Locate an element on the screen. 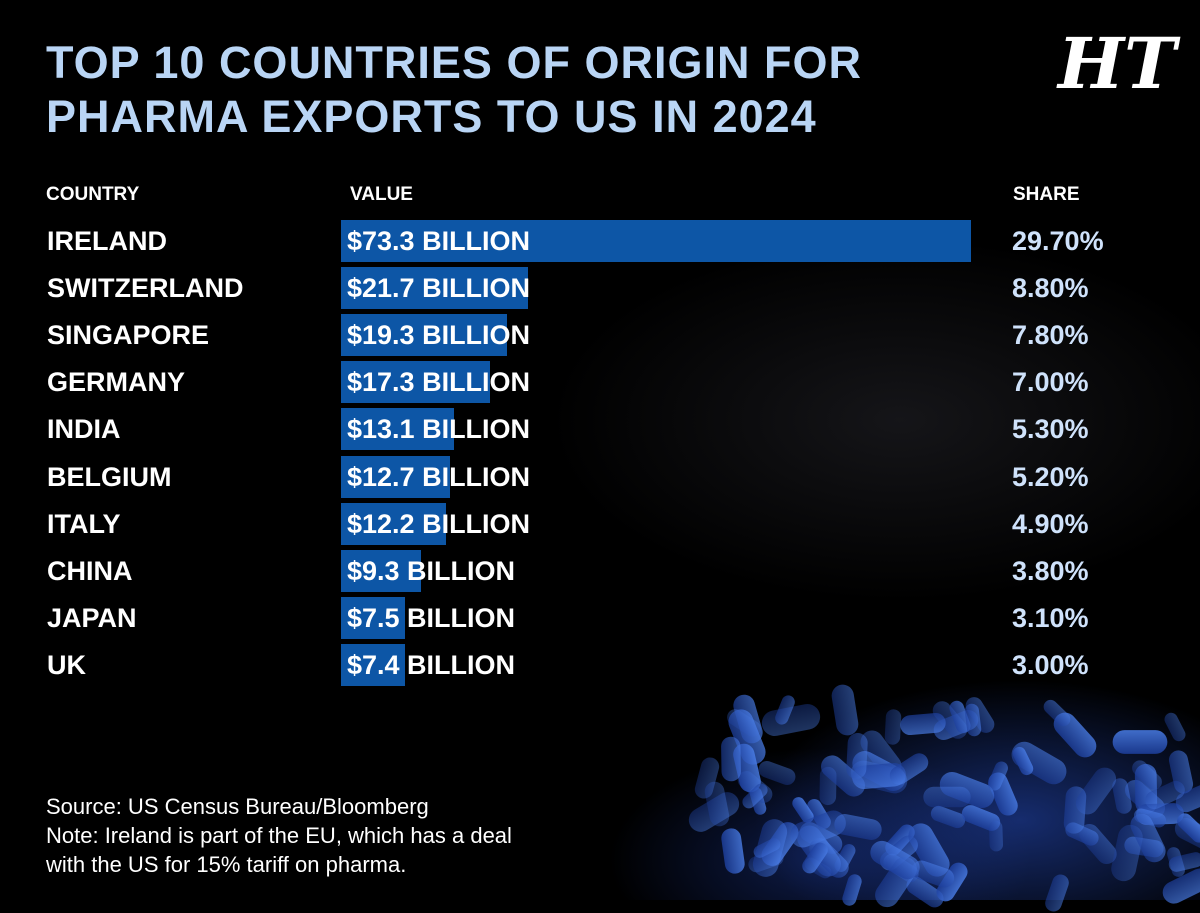 The height and width of the screenshot is (913, 1200). table-row: ITALY $12.2 BILLION 4.90% is located at coordinates (600, 524).